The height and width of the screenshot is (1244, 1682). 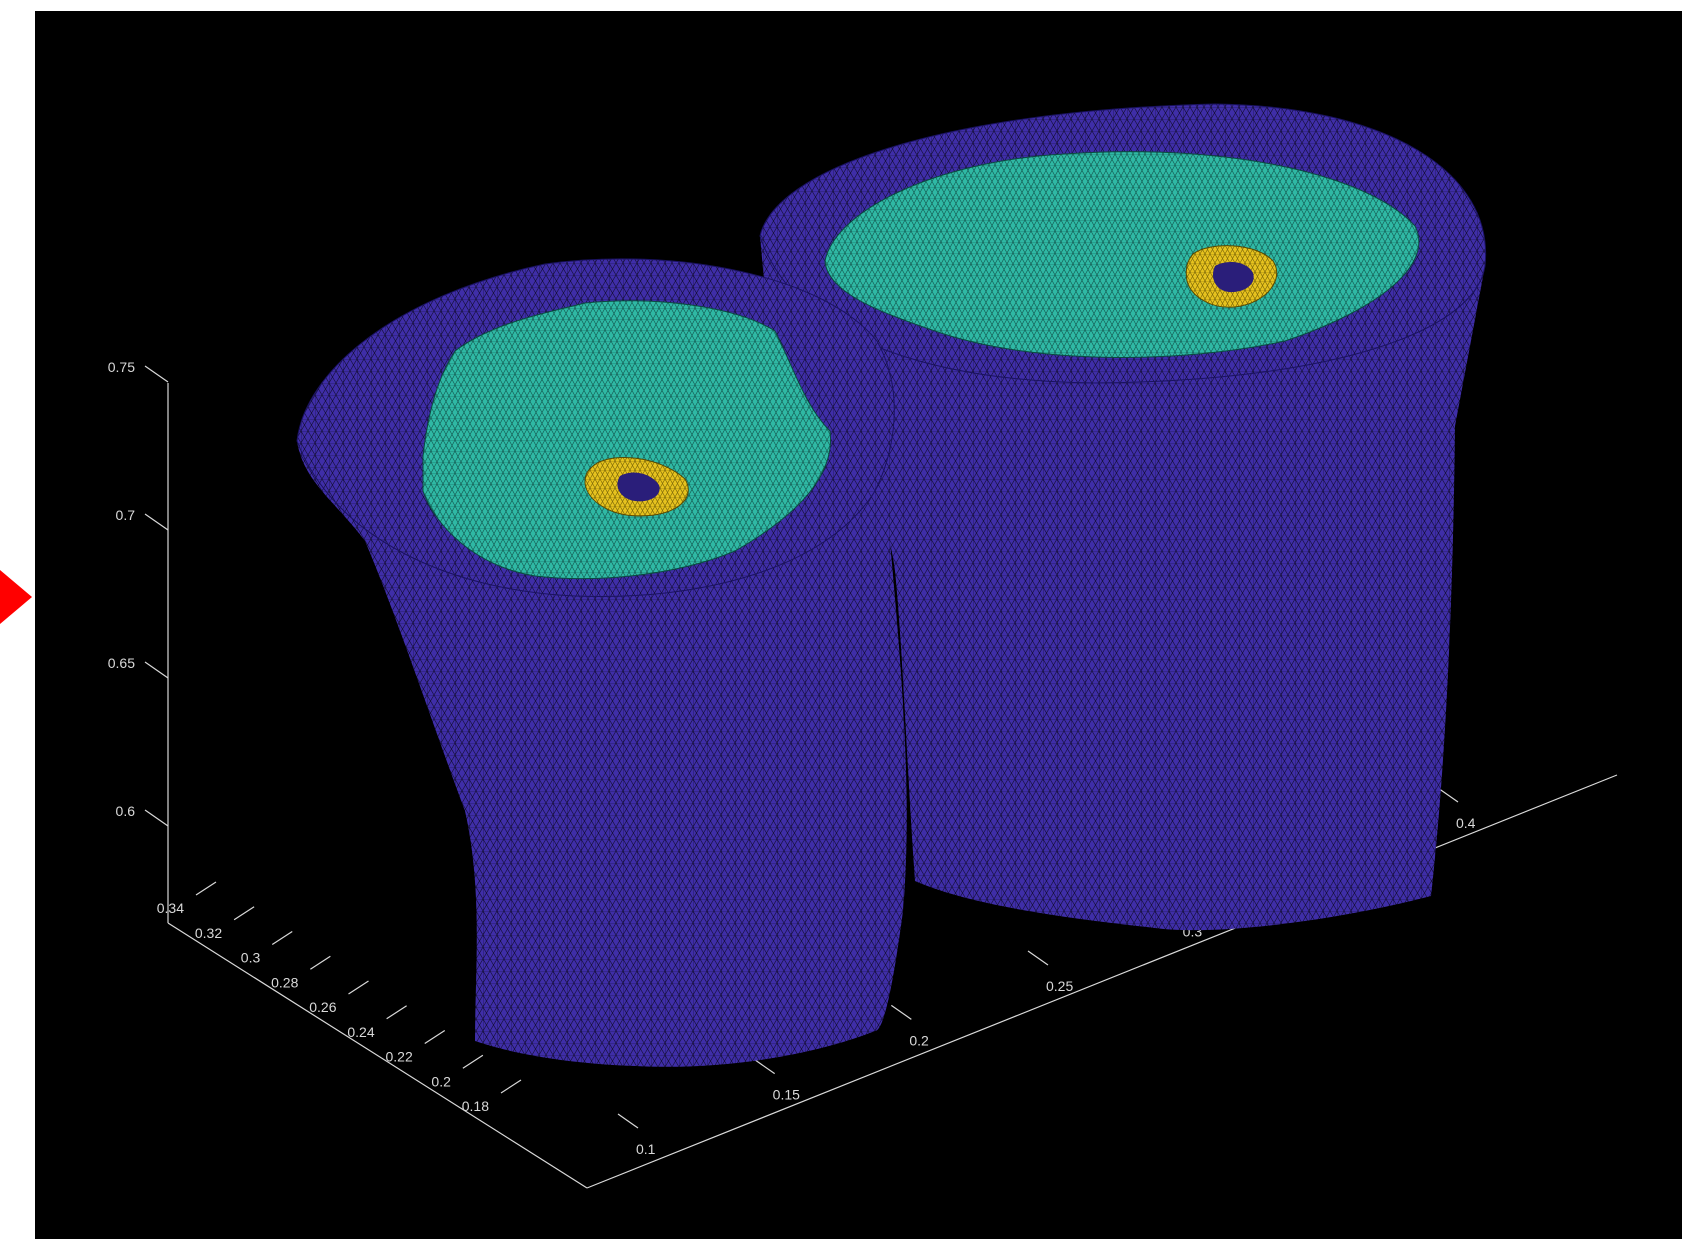 I want to click on left-core-hole, so click(x=638, y=487).